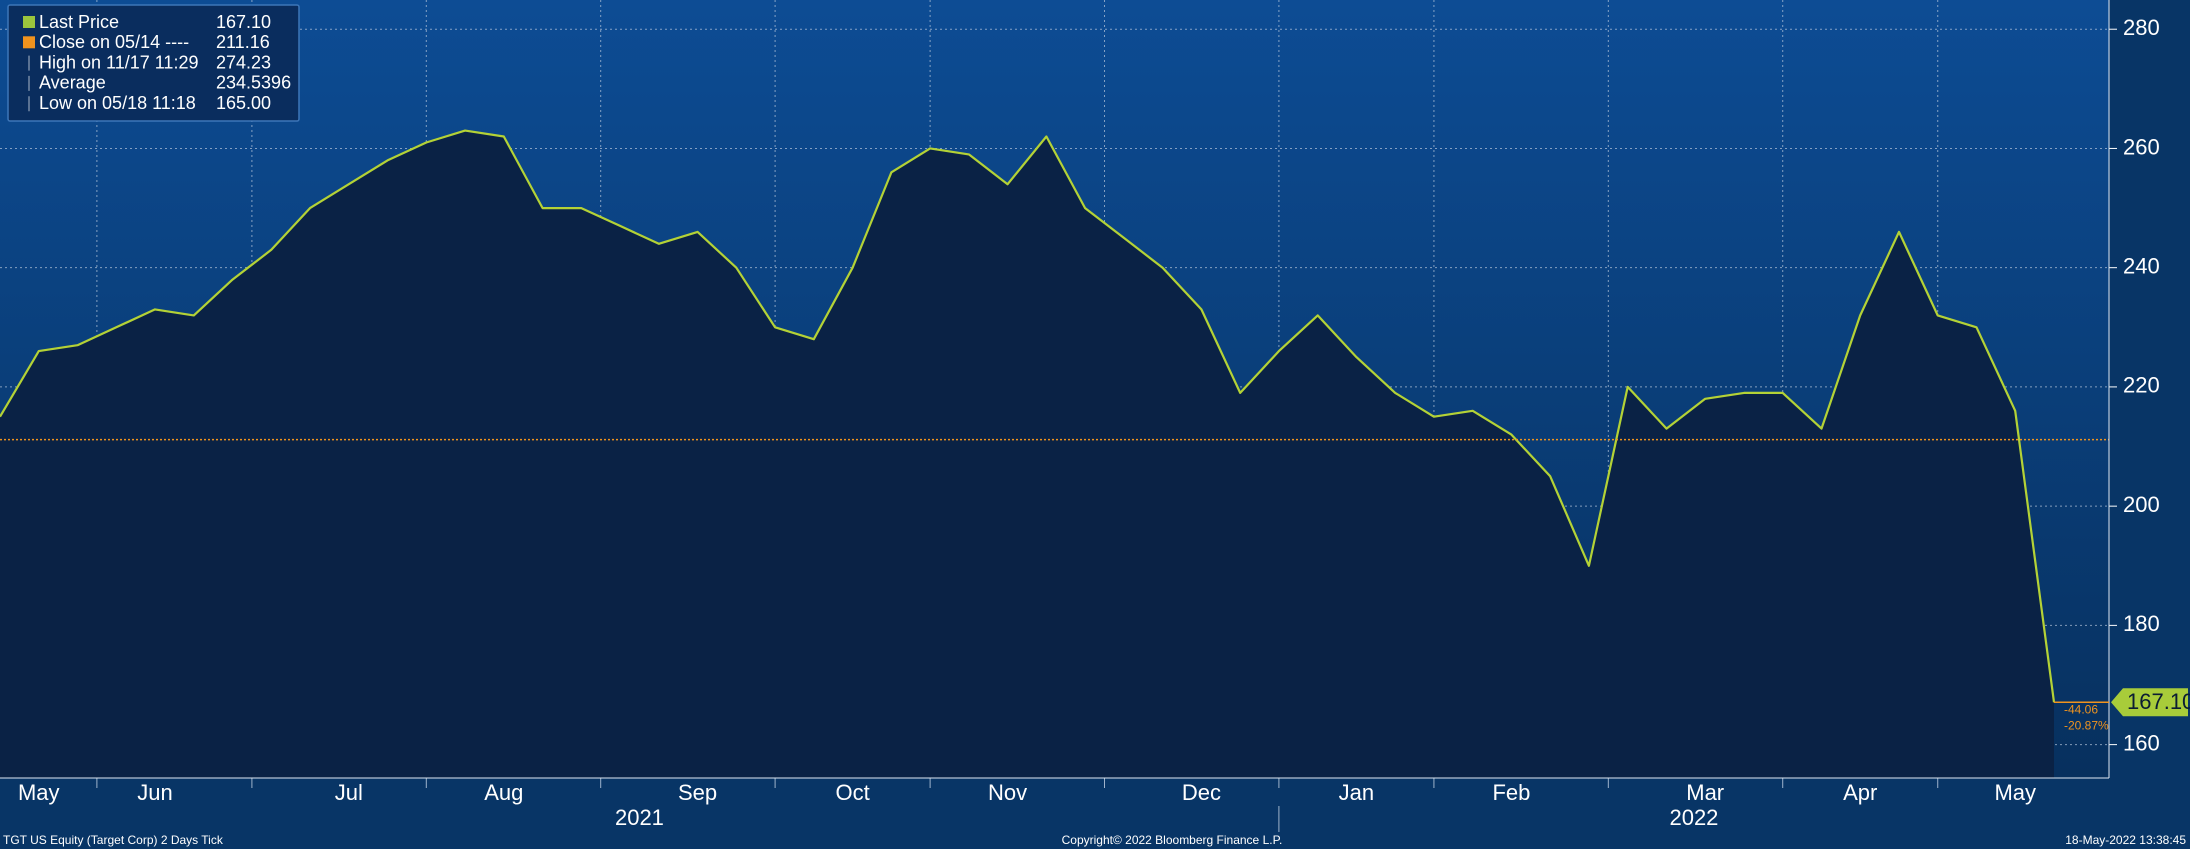  Describe the element at coordinates (117, 103) in the screenshot. I see `legend-name: Low on 05/18 11:18` at that location.